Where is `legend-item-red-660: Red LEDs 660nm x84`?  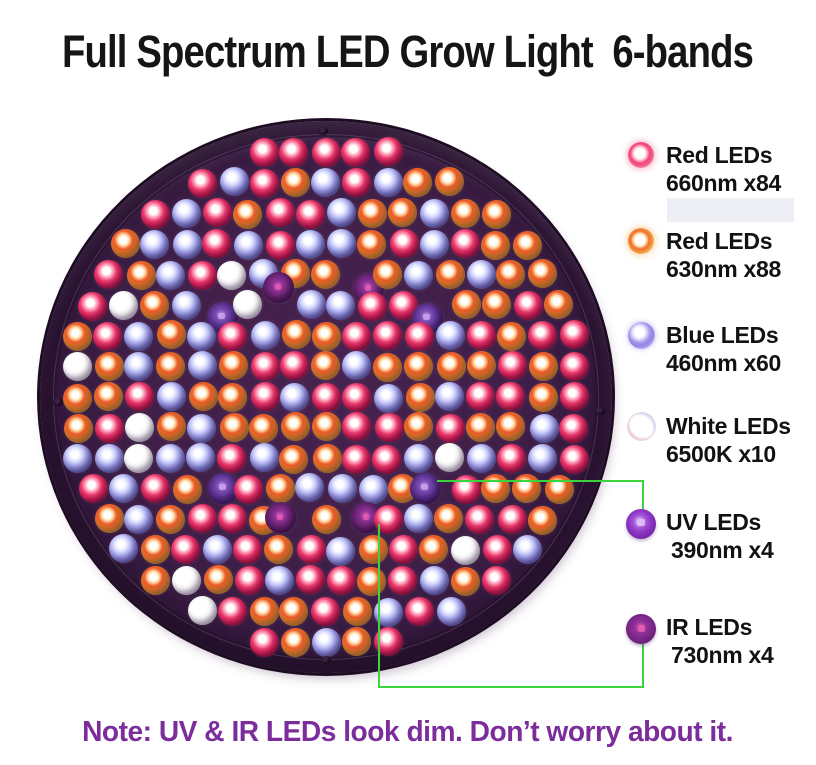 legend-item-red-660: Red LEDs 660nm x84 is located at coordinates (702, 169).